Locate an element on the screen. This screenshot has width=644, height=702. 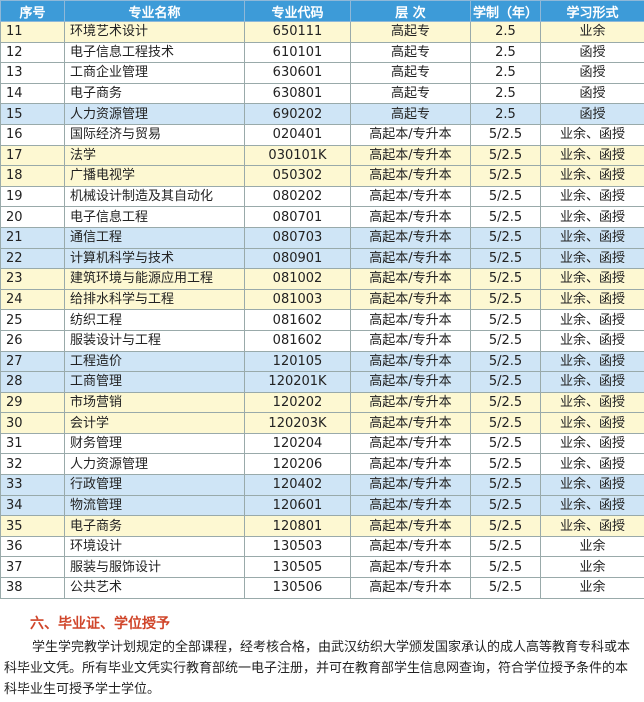
table-cell: 120201K is located at coordinates (297, 382).